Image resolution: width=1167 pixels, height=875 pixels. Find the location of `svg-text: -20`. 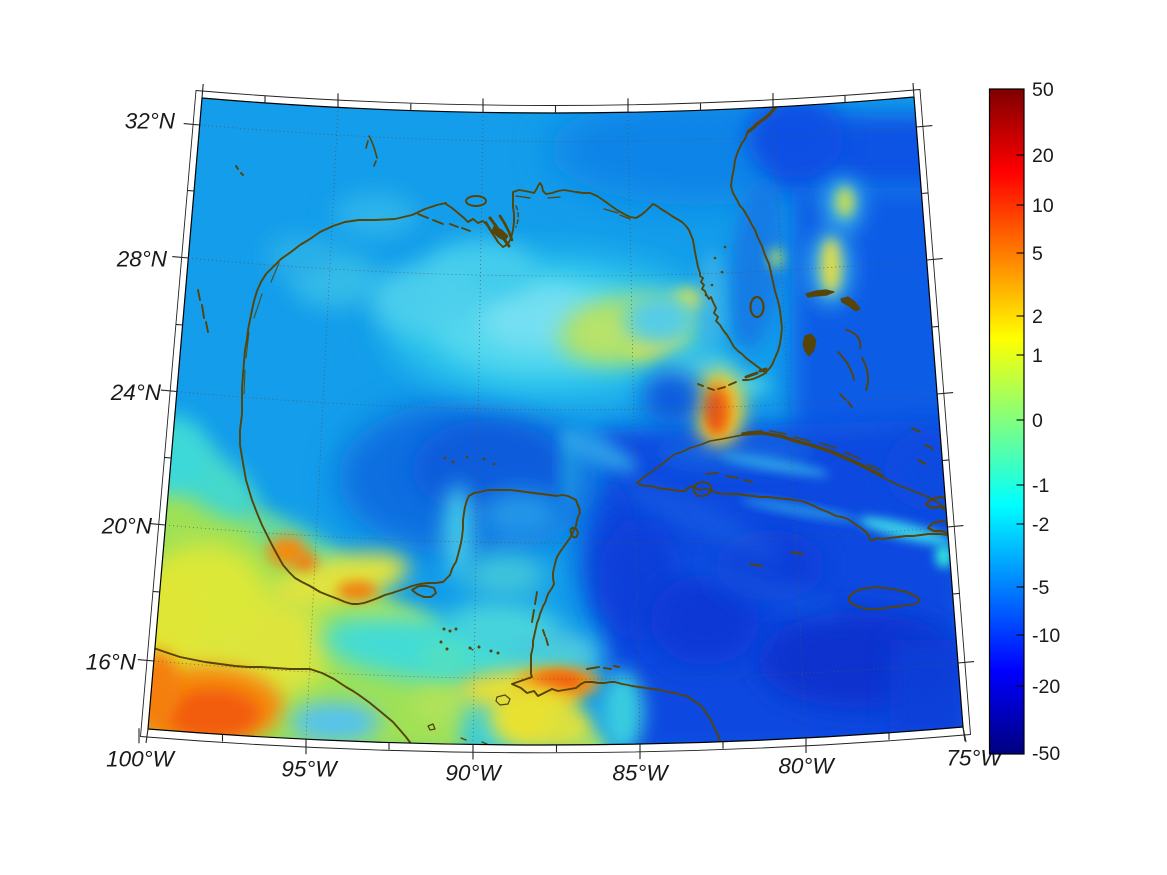

svg-text: -20 is located at coordinates (1046, 687).